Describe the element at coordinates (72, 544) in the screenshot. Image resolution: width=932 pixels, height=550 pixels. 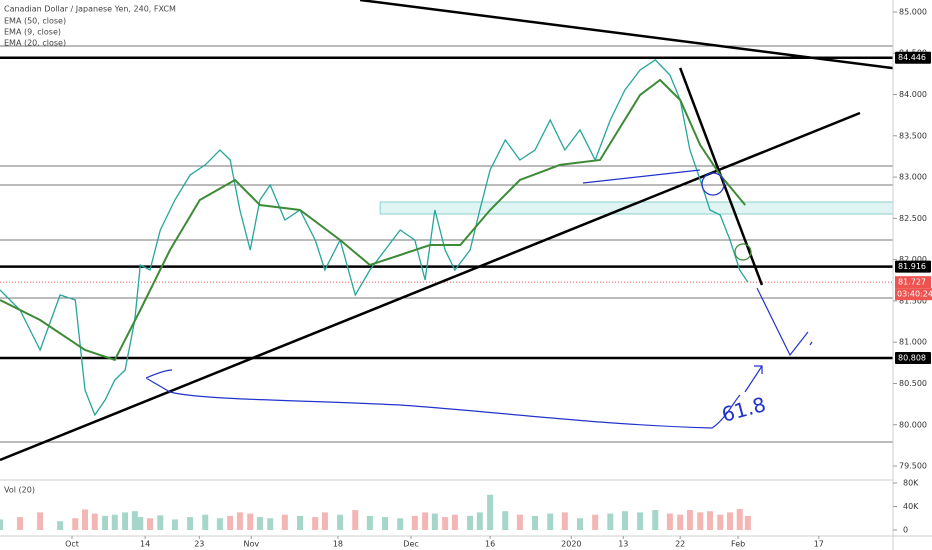
I see `x-tick-label: Oct` at that location.